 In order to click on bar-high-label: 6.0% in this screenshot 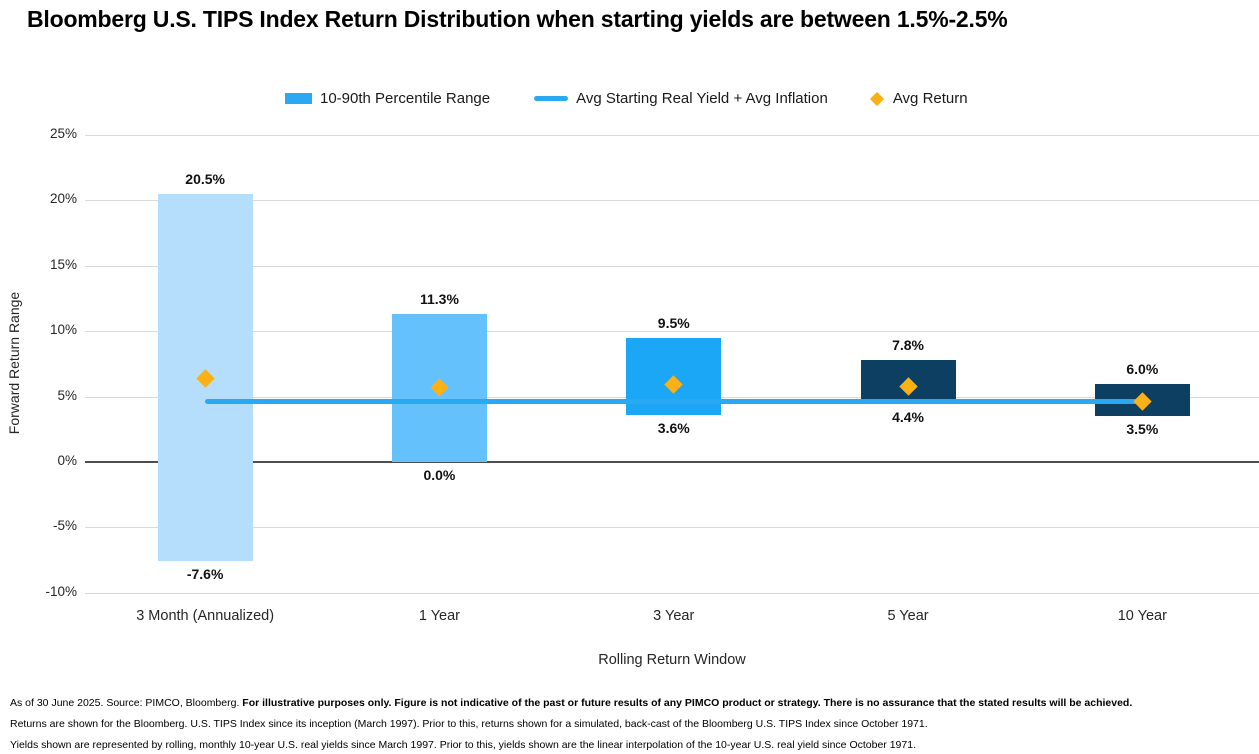, I will do `click(1142, 368)`.